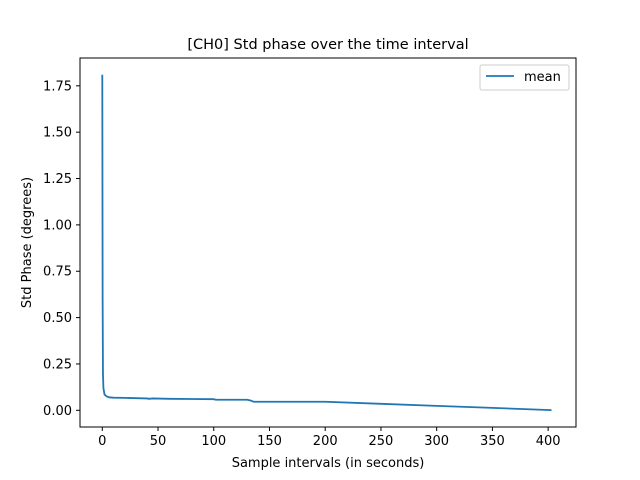 This screenshot has width=640, height=480. What do you see at coordinates (57, 133) in the screenshot?
I see `y-tick-label: 1.50` at bounding box center [57, 133].